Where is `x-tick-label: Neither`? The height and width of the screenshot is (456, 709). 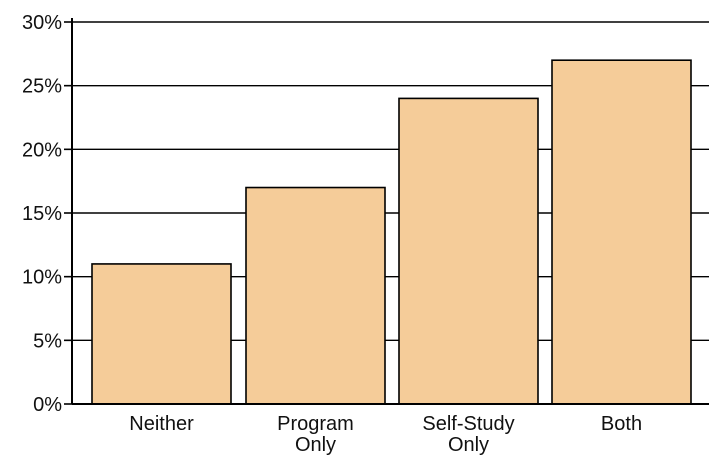 x-tick-label: Neither is located at coordinates (161, 424).